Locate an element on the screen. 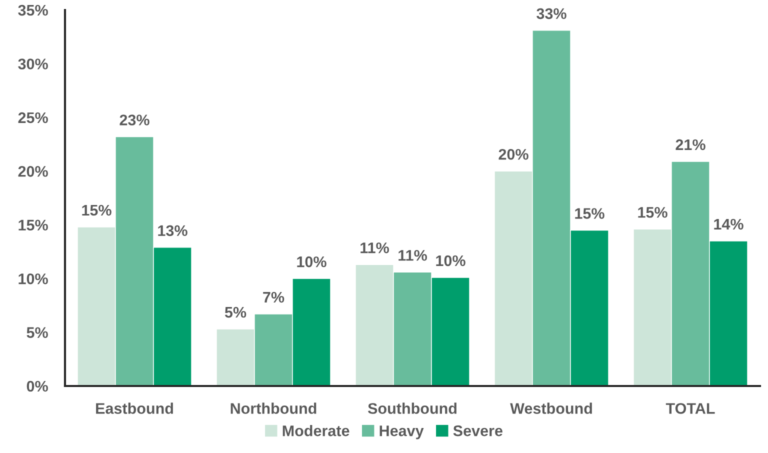 The height and width of the screenshot is (453, 768). data-label: 23% is located at coordinates (135, 120).